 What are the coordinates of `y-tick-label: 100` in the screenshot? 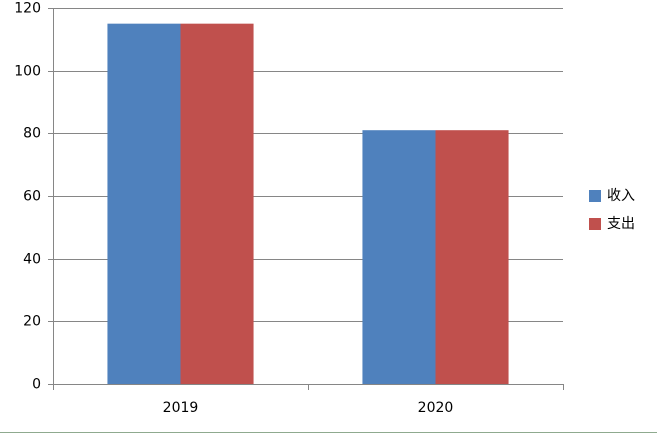 It's located at (27, 72).